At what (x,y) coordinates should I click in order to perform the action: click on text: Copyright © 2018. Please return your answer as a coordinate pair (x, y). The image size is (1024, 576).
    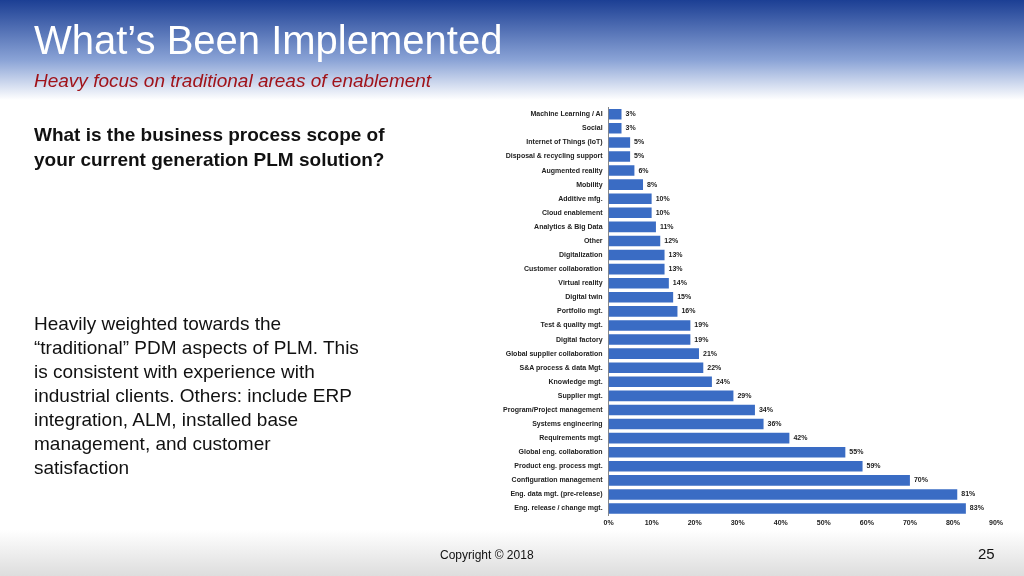
    Looking at the image, I should click on (487, 555).